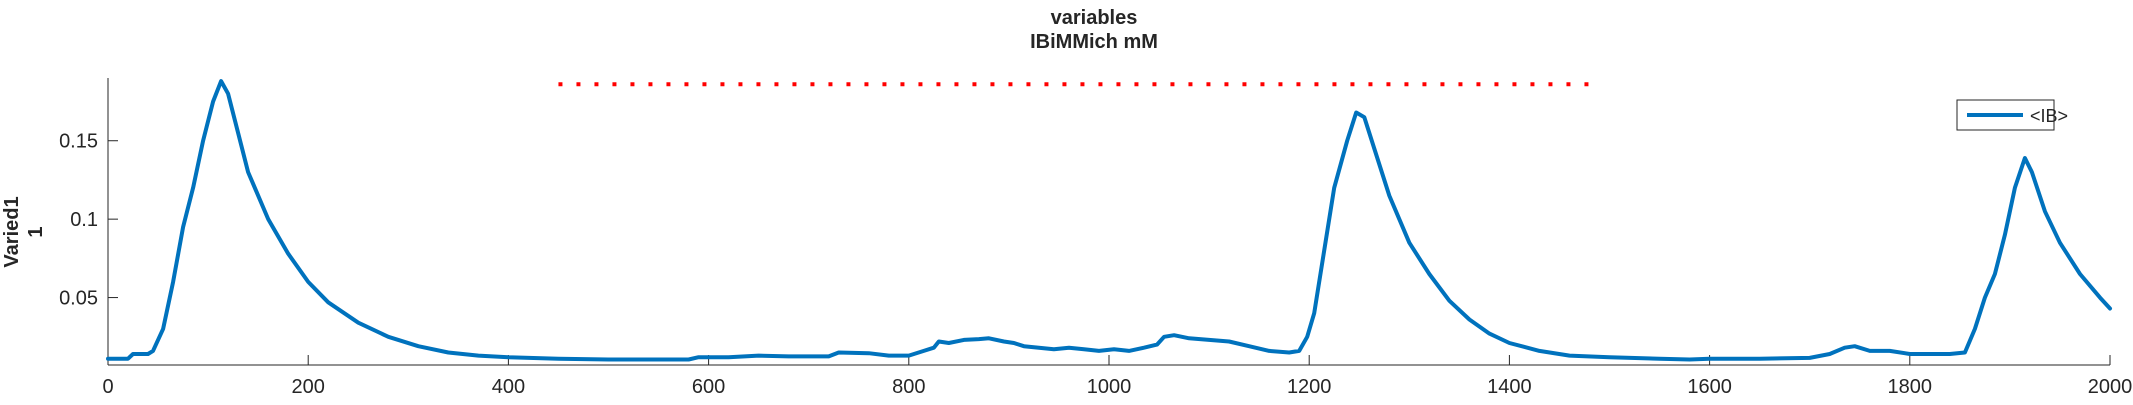 This screenshot has height=405, width=2133. Describe the element at coordinates (78, 299) in the screenshot. I see `y-tick-label: 0.05` at that location.